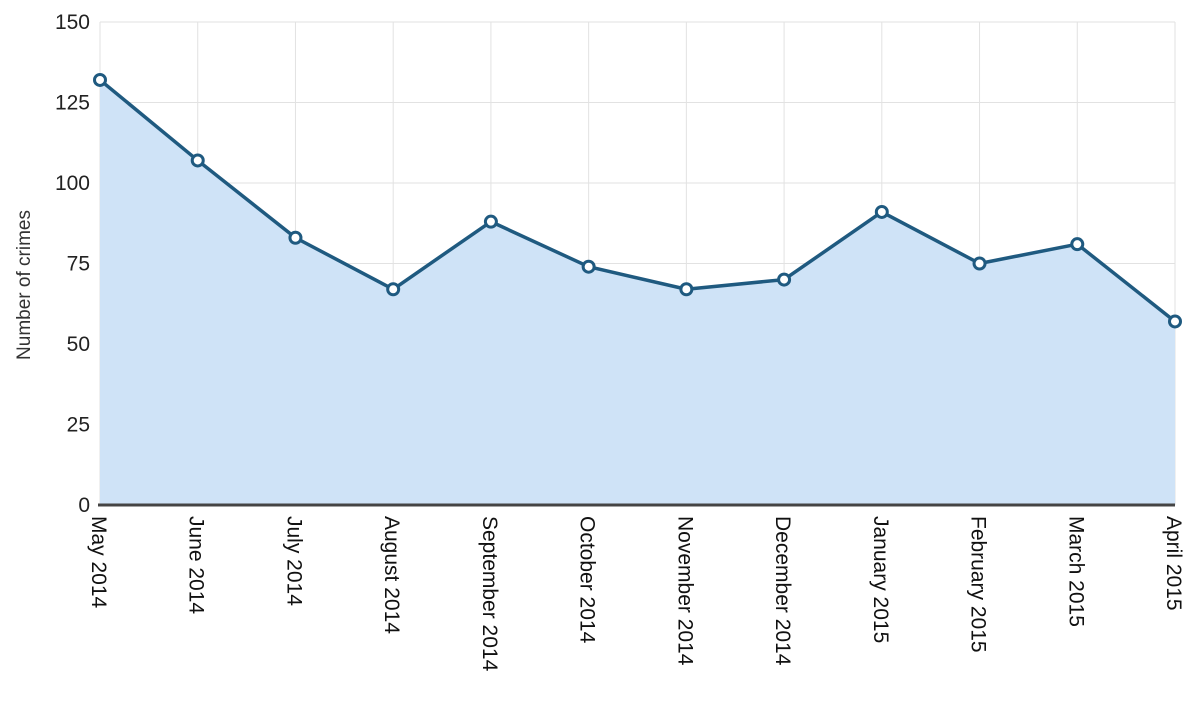 The height and width of the screenshot is (714, 1188). What do you see at coordinates (489, 594) in the screenshot?
I see `x-tick-label-4: September 2014` at bounding box center [489, 594].